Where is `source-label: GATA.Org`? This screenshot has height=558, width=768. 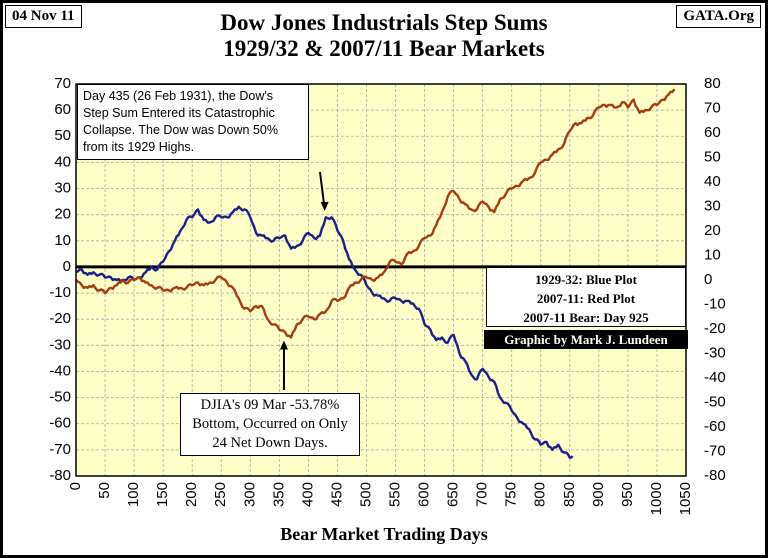
source-label: GATA.Org is located at coordinates (718, 16).